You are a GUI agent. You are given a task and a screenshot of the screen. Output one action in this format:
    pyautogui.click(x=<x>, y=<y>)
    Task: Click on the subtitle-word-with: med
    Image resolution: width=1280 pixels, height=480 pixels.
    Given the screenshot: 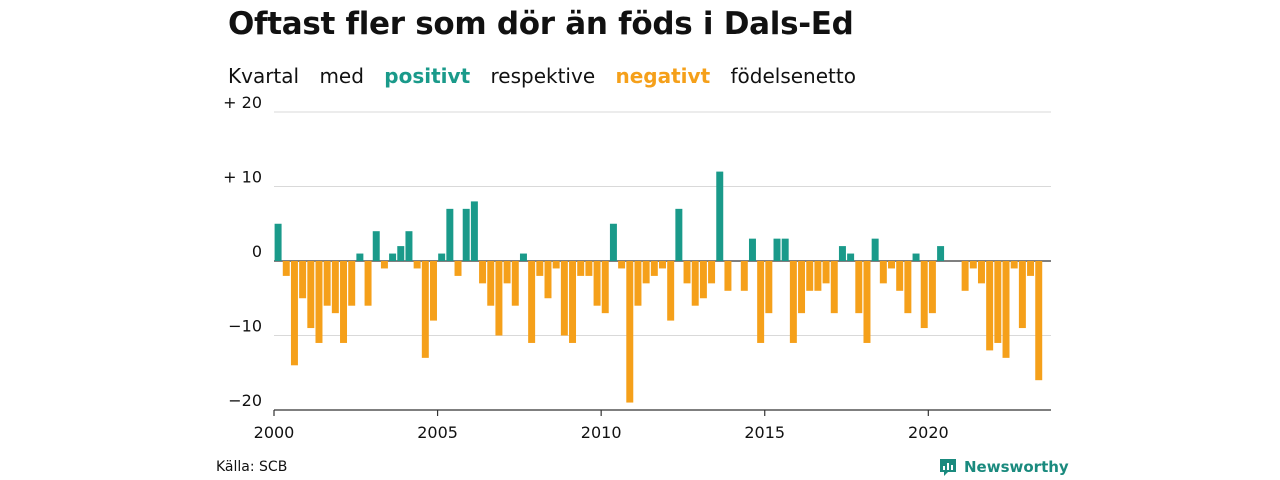 What is the action you would take?
    pyautogui.click(x=341, y=76)
    